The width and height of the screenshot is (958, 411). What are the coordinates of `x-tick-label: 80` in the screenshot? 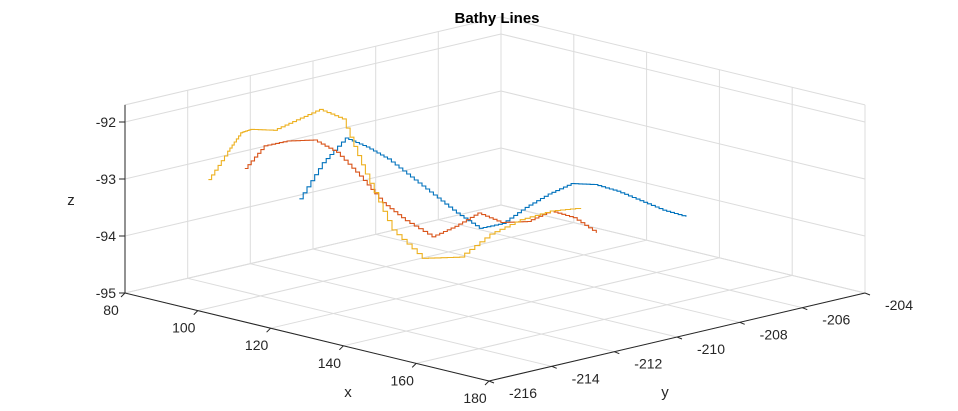 It's located at (111, 310).